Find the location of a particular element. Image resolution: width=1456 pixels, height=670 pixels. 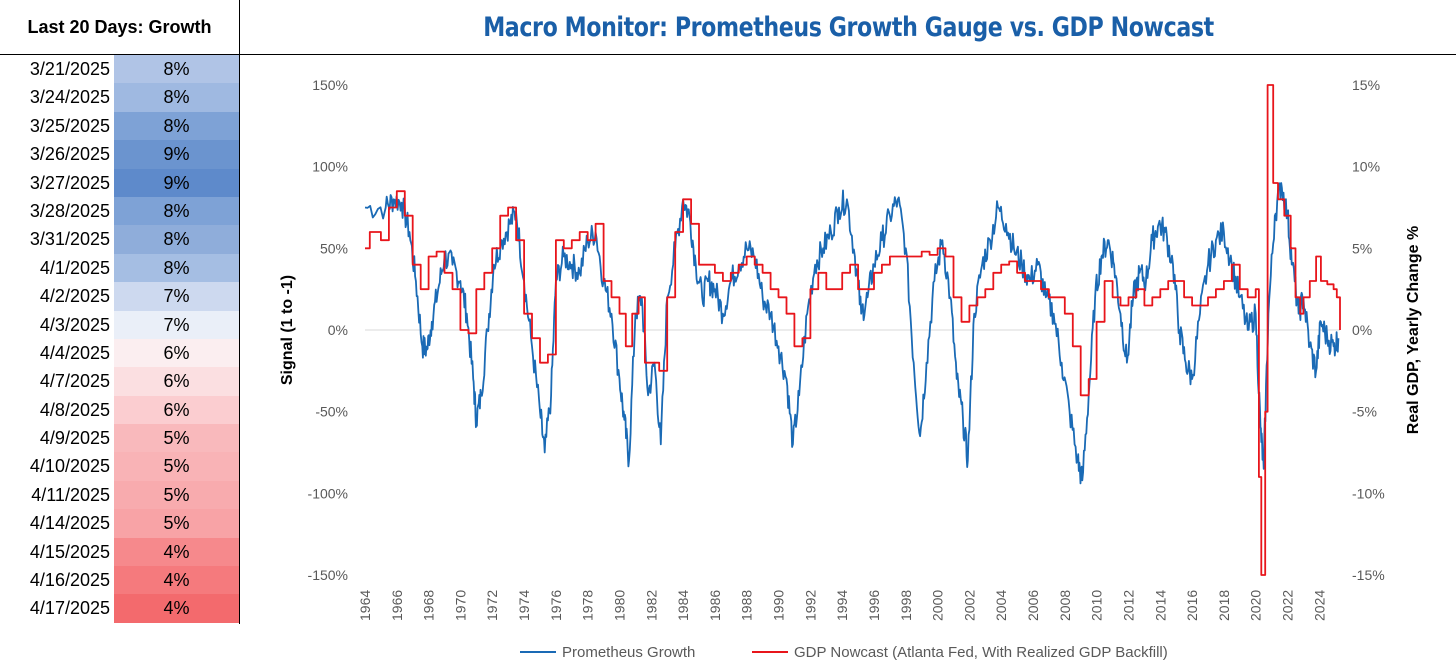

y-tick-label: -50% is located at coordinates (331, 412).